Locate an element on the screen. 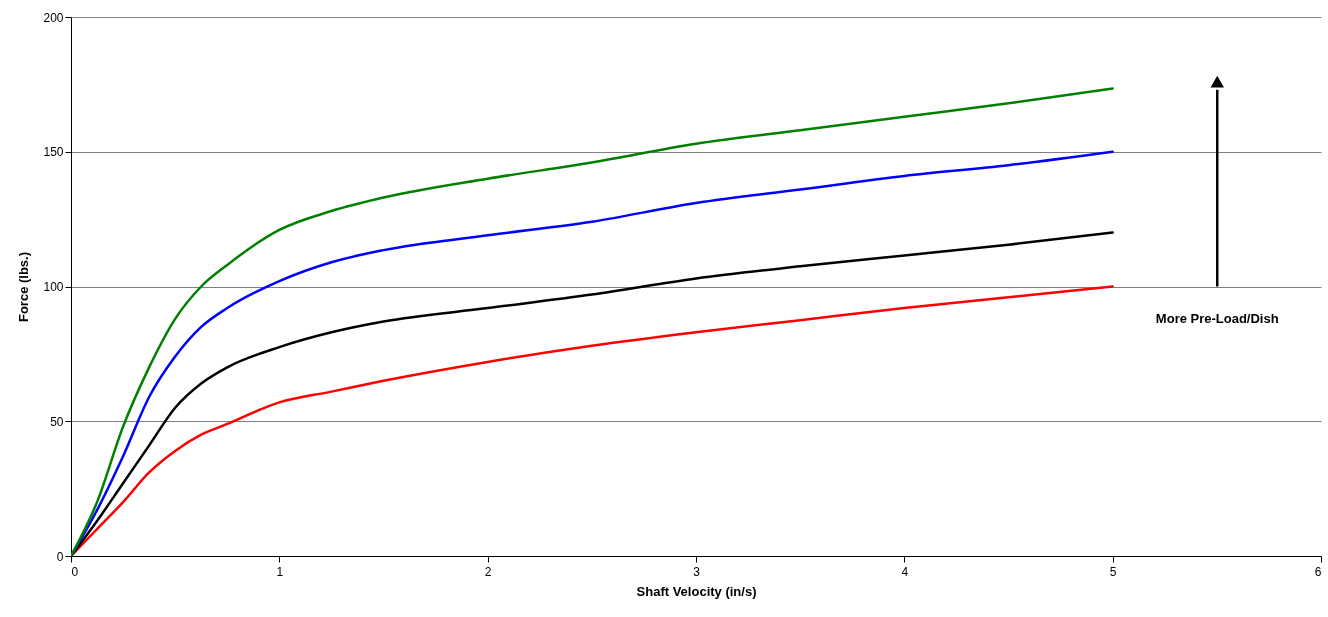 This screenshot has width=1328, height=617. x-tick-label: 1 is located at coordinates (280, 571).